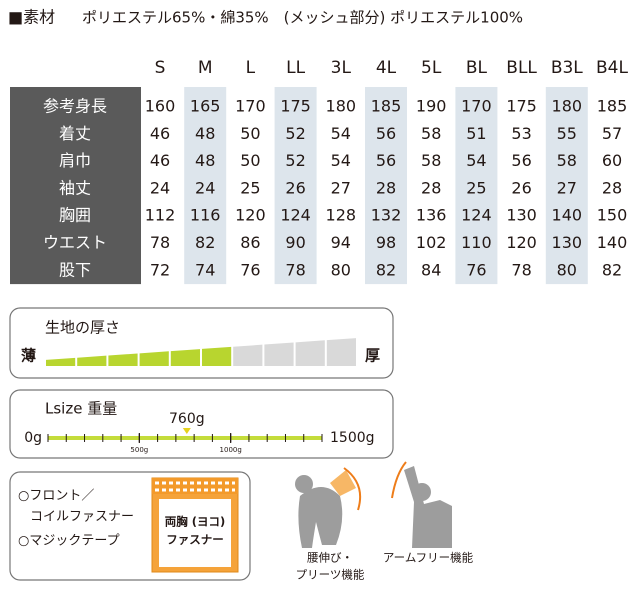 This screenshot has height=590, width=640. What do you see at coordinates (75, 106) in the screenshot?
I see `row-label: 参考身長` at bounding box center [75, 106].